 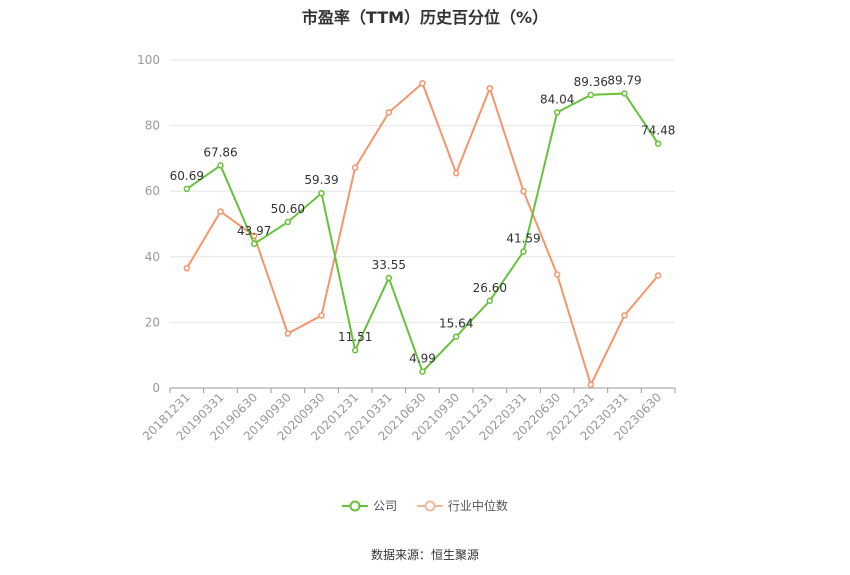 I want to click on y-tick-label: 60, so click(x=152, y=191).